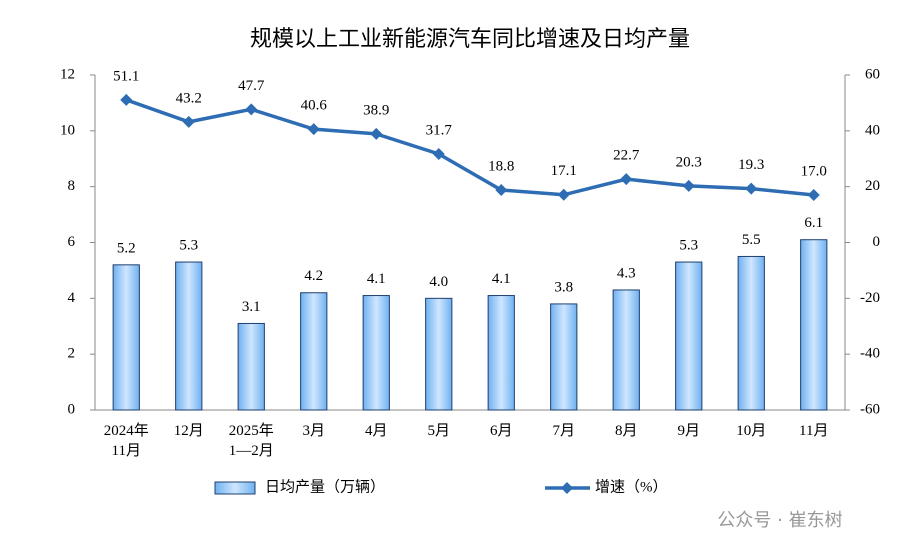  What do you see at coordinates (72, 242) in the screenshot?
I see `y-tick-label: 6` at bounding box center [72, 242].